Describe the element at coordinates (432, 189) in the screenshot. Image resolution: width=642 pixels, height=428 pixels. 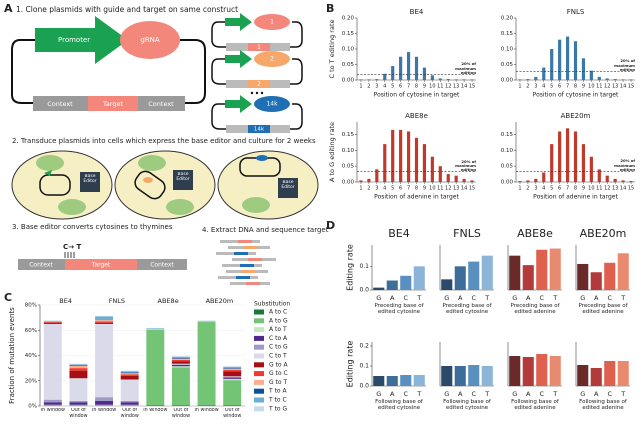
I see `x-tick-label: 10` at that location.